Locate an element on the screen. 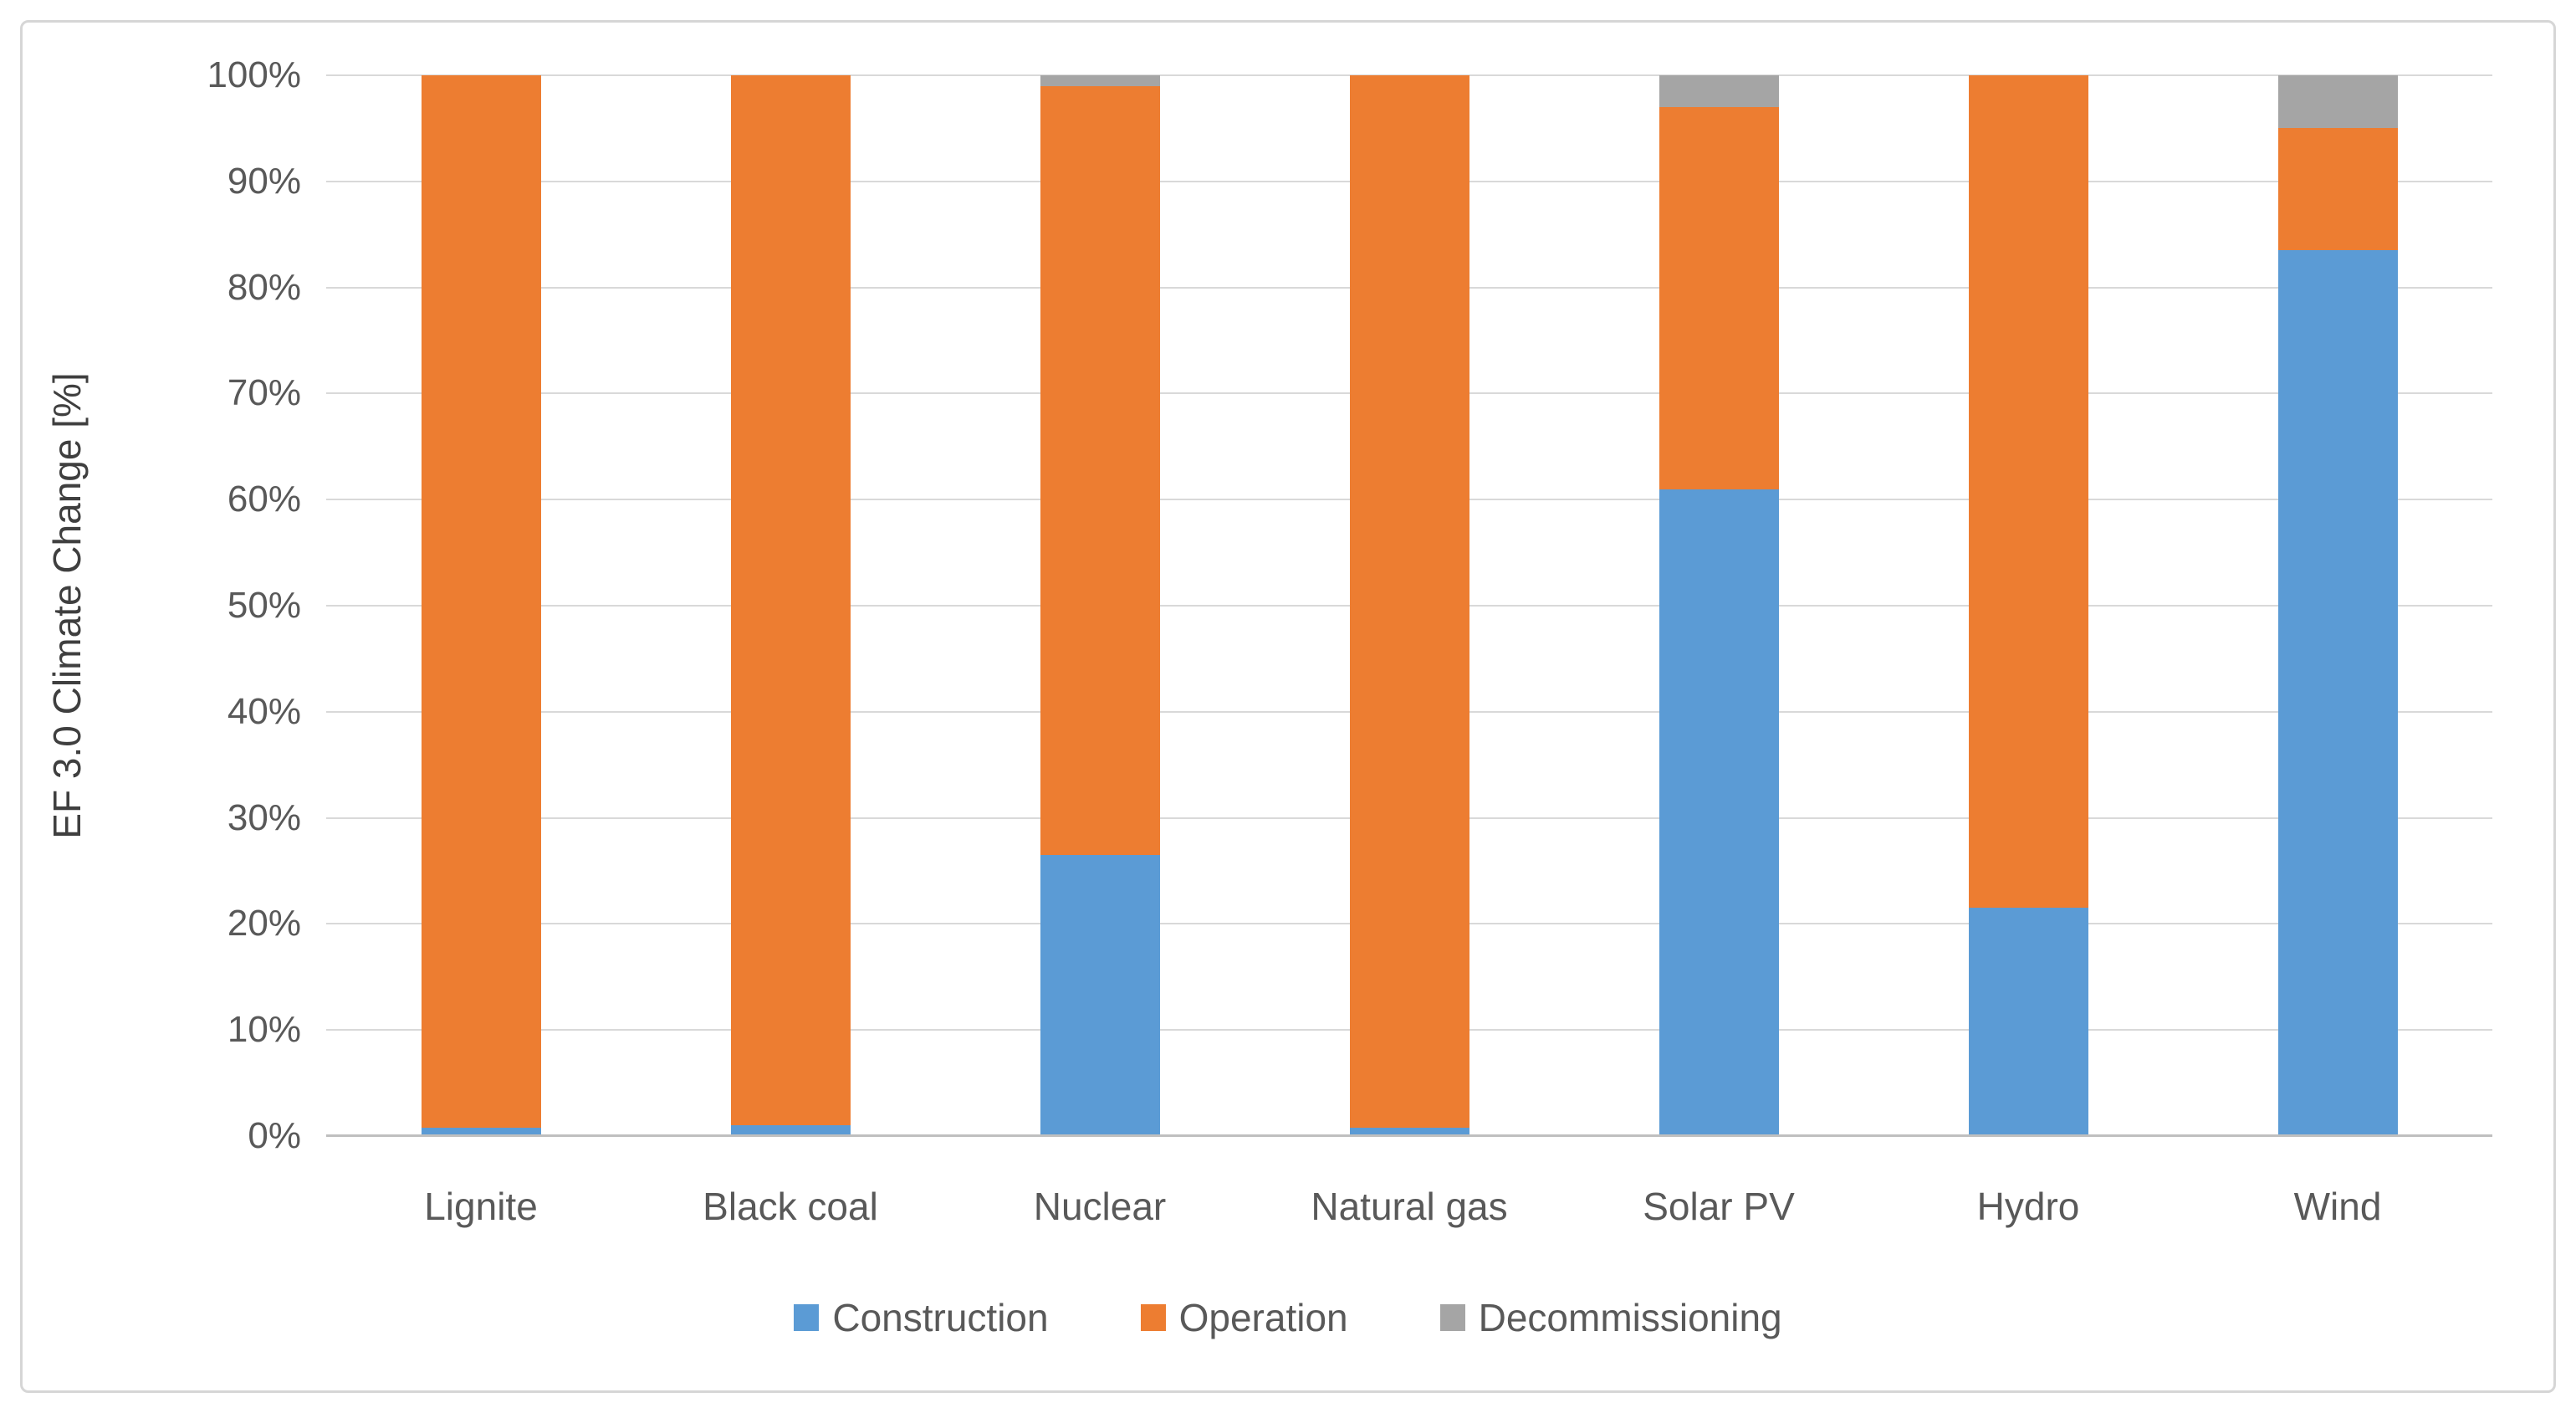  category-label-solar-pv: Solar PV is located at coordinates (1719, 1206).